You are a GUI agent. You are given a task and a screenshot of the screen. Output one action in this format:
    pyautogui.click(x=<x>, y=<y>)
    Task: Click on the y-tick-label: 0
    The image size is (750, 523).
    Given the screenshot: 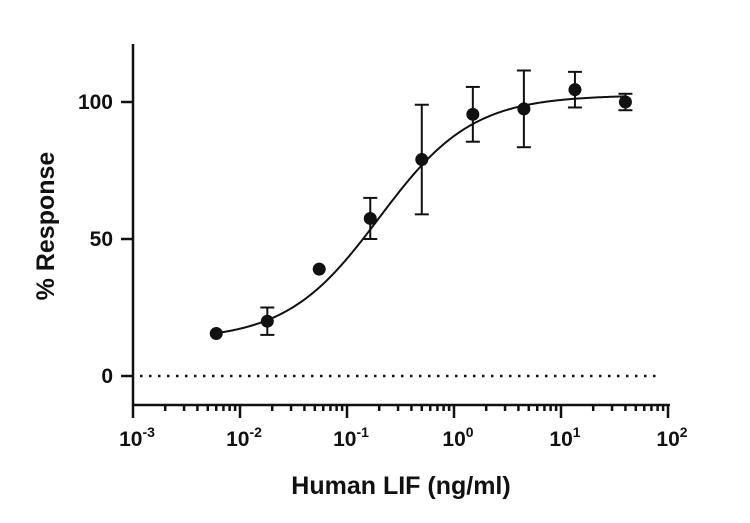 What is the action you would take?
    pyautogui.click(x=107, y=376)
    